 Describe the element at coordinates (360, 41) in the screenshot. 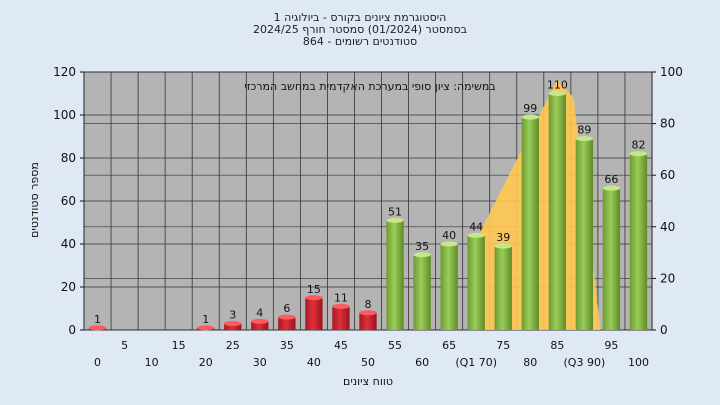

I see `chart-title-line: סטודנטים רשומים - 864` at that location.